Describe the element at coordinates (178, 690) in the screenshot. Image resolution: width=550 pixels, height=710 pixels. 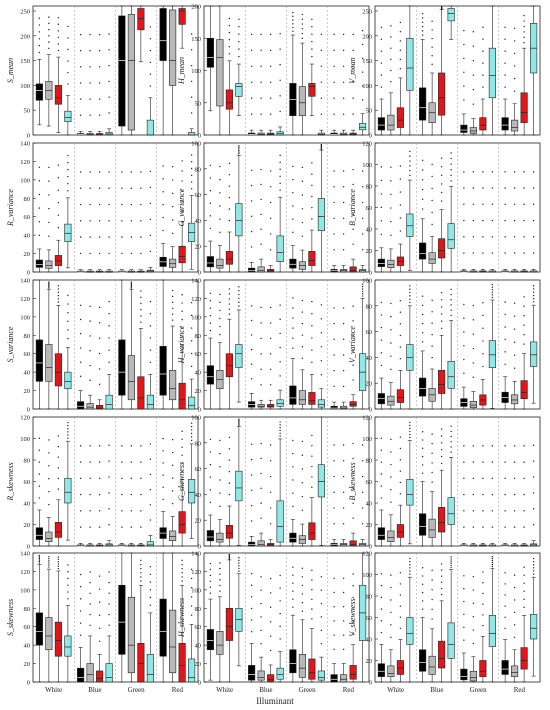
I see `x-tick-label: Red` at that location.